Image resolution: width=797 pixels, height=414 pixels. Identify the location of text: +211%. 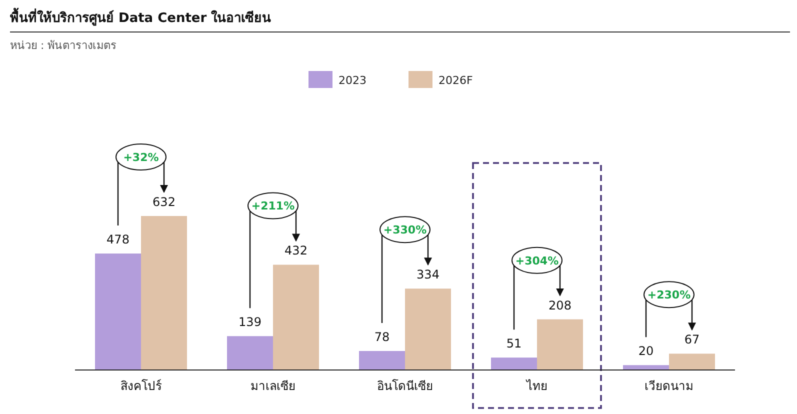
(273, 206).